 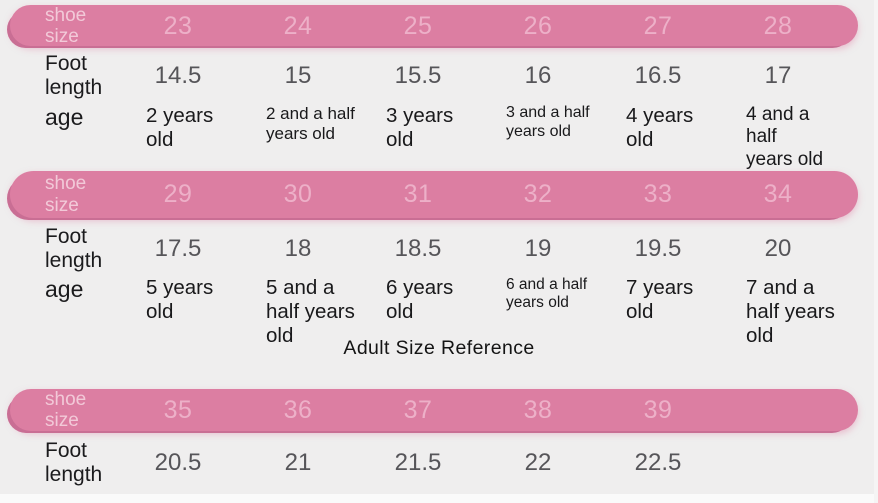 I want to click on shoe-size-36: 36, so click(x=298, y=409).